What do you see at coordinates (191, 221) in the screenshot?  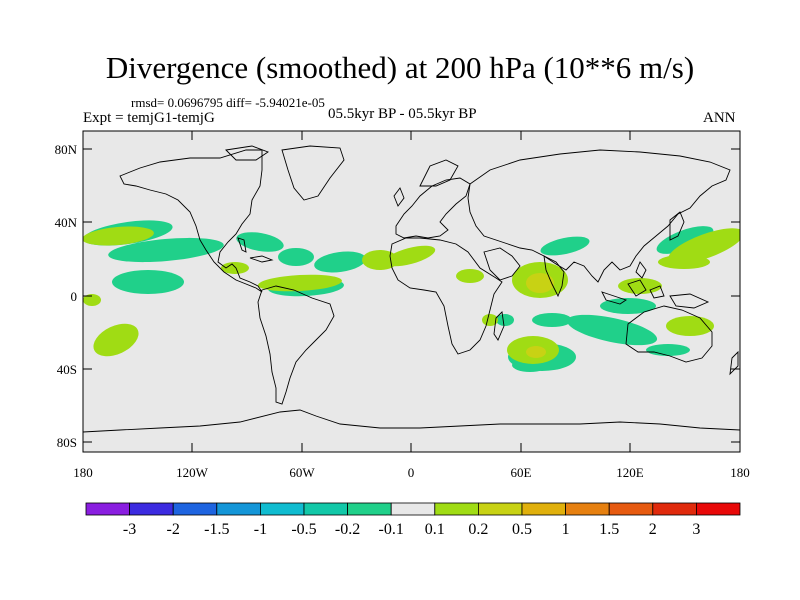 I see `coast-north-america` at bounding box center [191, 221].